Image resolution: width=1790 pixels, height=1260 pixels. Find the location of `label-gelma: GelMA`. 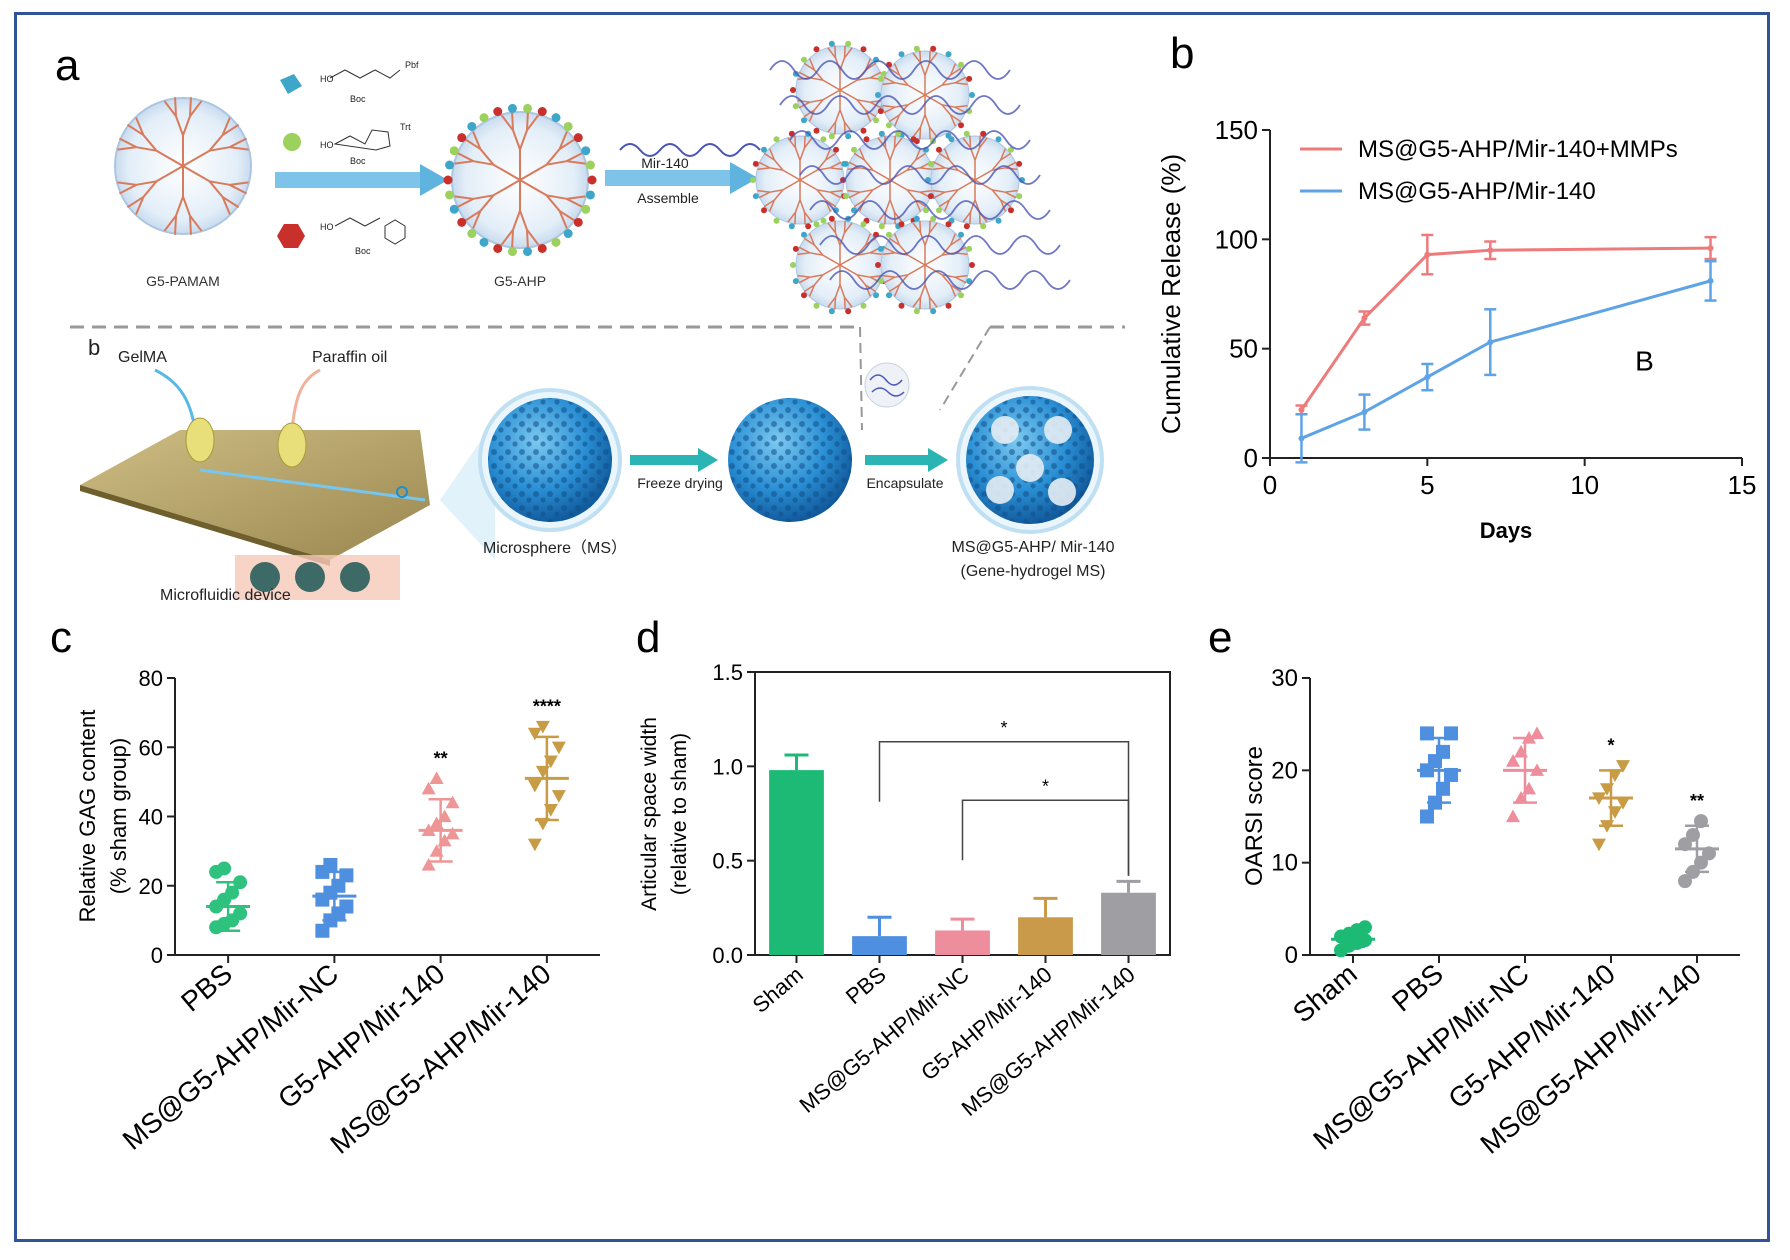

label-gelma: GelMA is located at coordinates (142, 357).